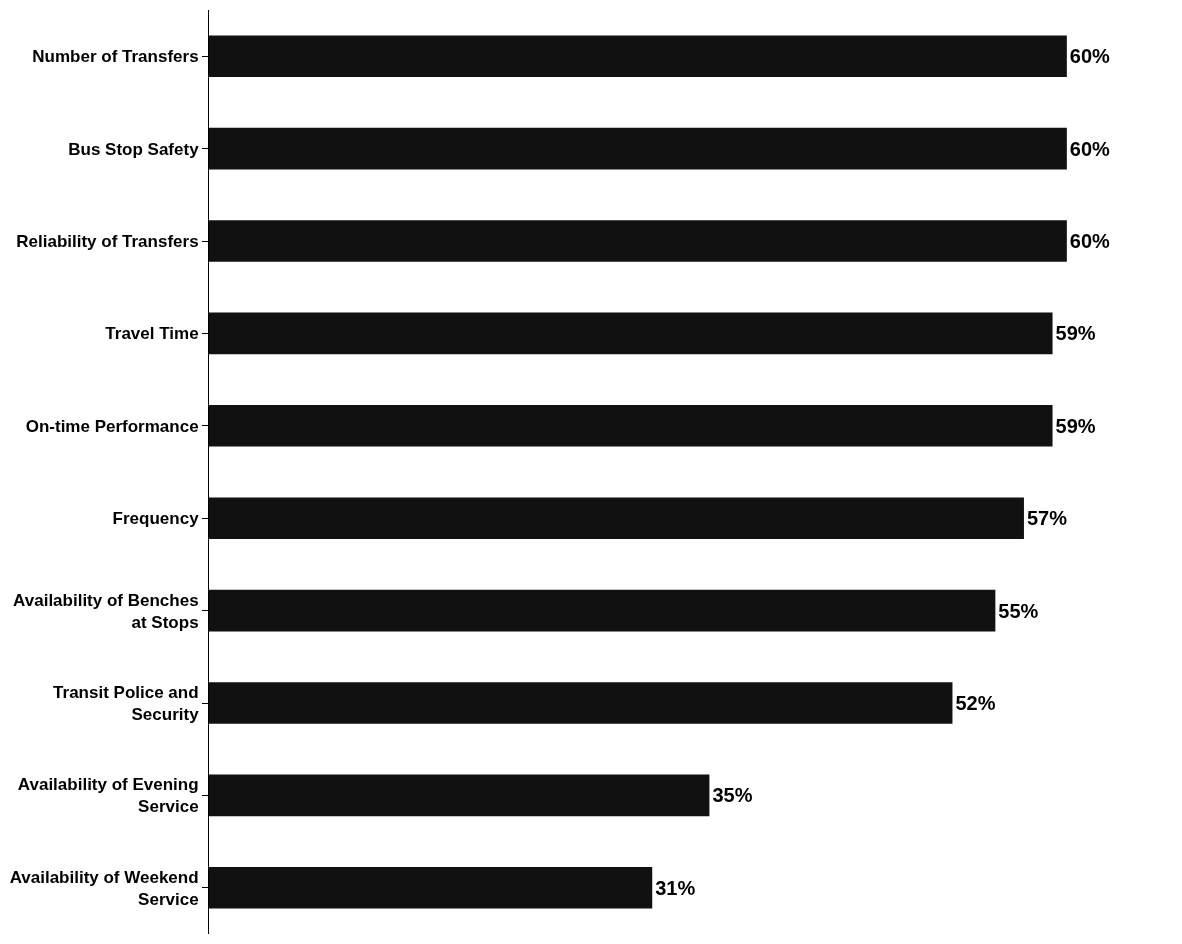  I want to click on data-label: 55%, so click(1018, 610).